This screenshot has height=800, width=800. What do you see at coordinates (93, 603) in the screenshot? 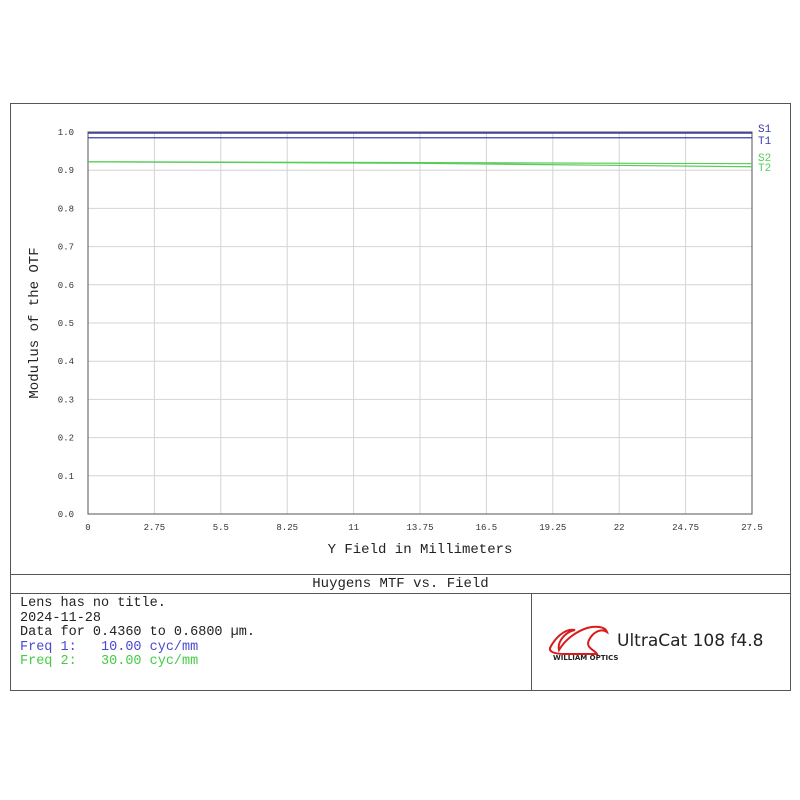
I see `lens-title: Lens has no title.` at bounding box center [93, 603].